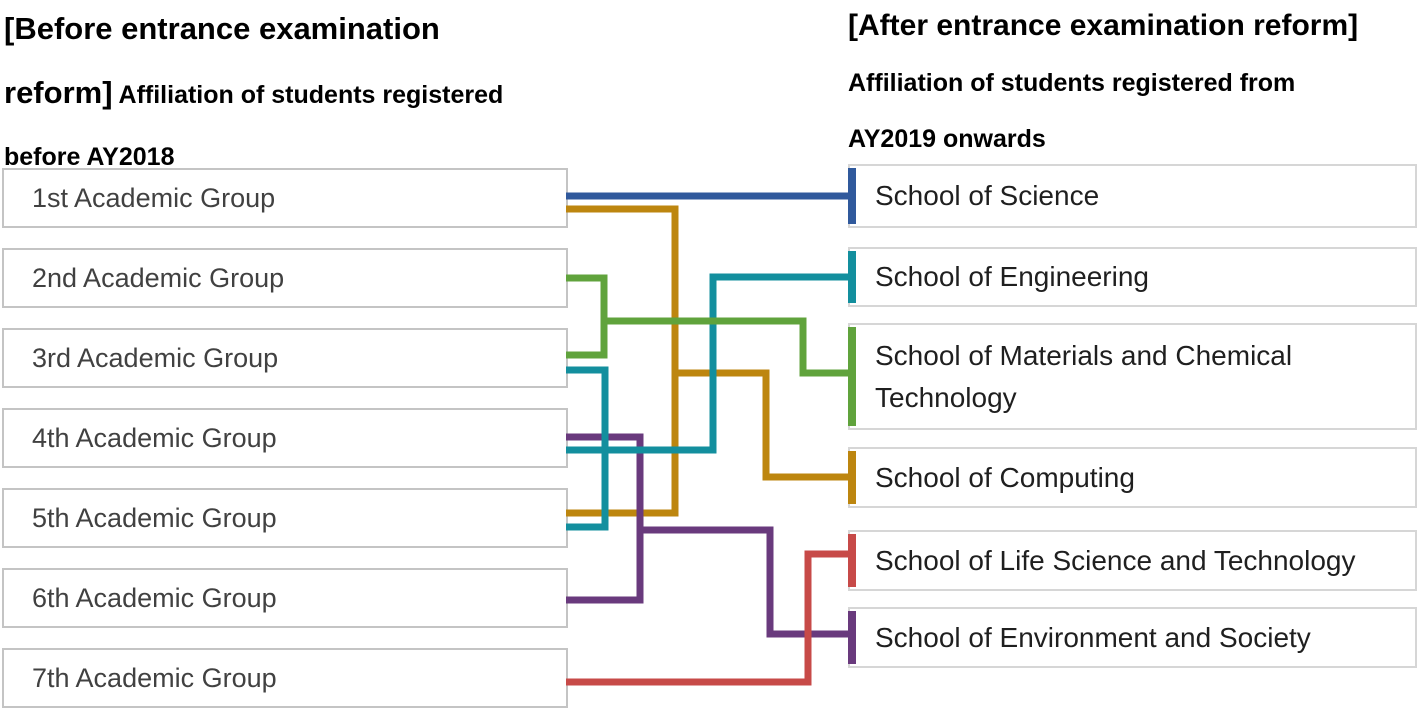  I want to click on school-label: School of Environment and Society, so click(1093, 637).